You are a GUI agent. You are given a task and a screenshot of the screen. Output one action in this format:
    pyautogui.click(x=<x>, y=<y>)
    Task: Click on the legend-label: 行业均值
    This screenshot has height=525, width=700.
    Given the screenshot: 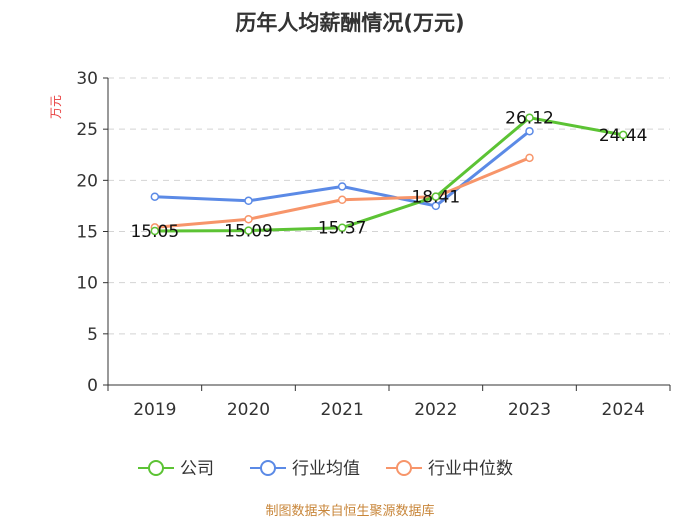 What is the action you would take?
    pyautogui.click(x=326, y=469)
    